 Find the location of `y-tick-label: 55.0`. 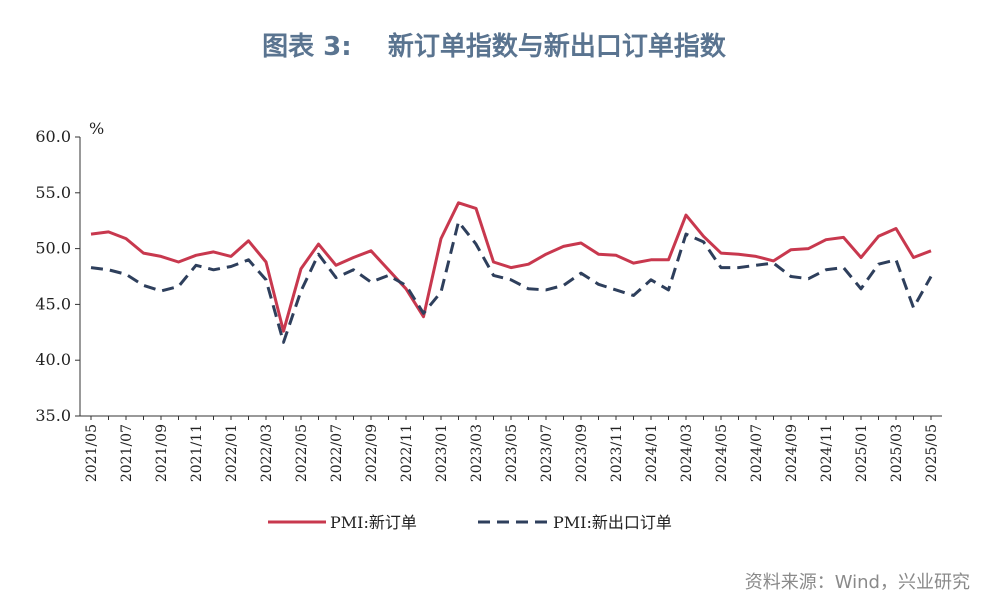

y-tick-label: 55.0 is located at coordinates (53, 192).